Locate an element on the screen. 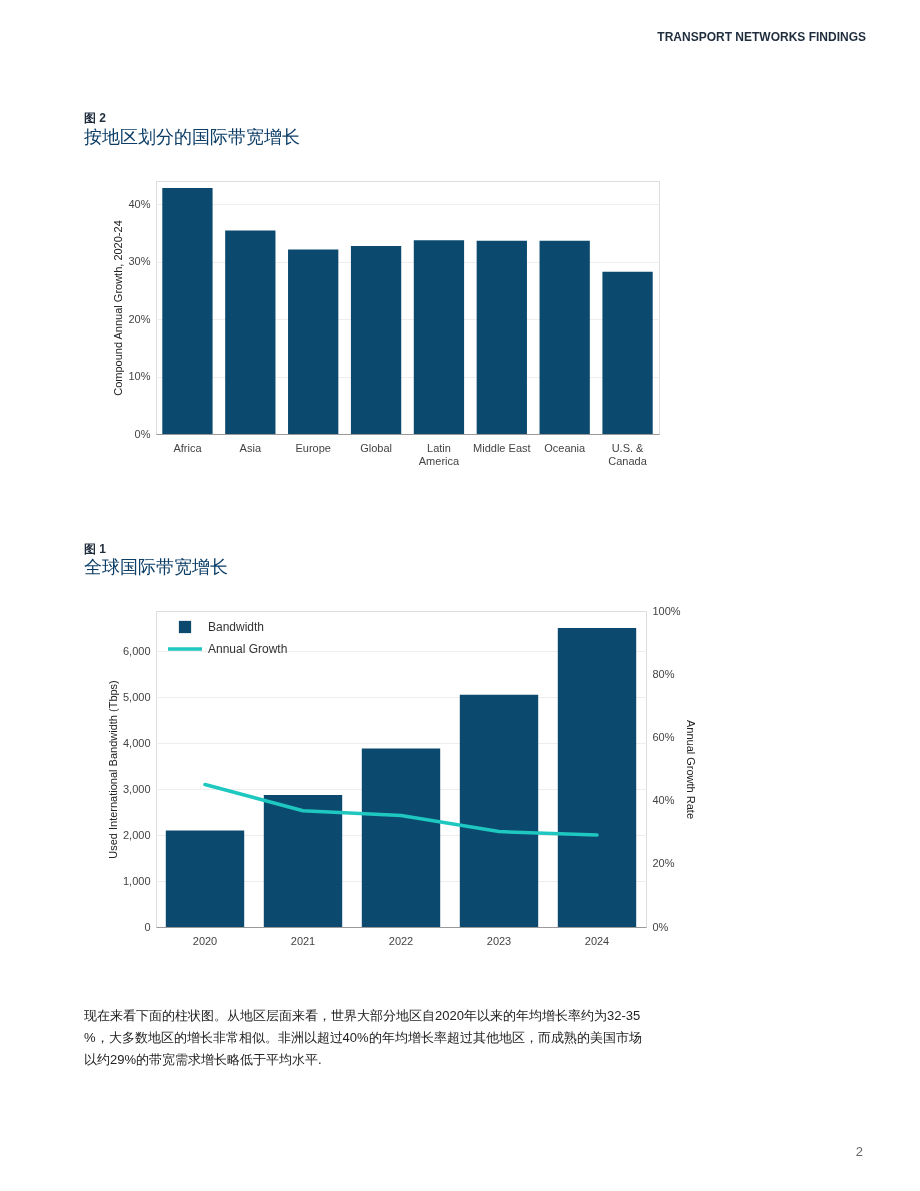 This screenshot has height=1191, width=920. x-tick-label: Asia is located at coordinates (250, 447).